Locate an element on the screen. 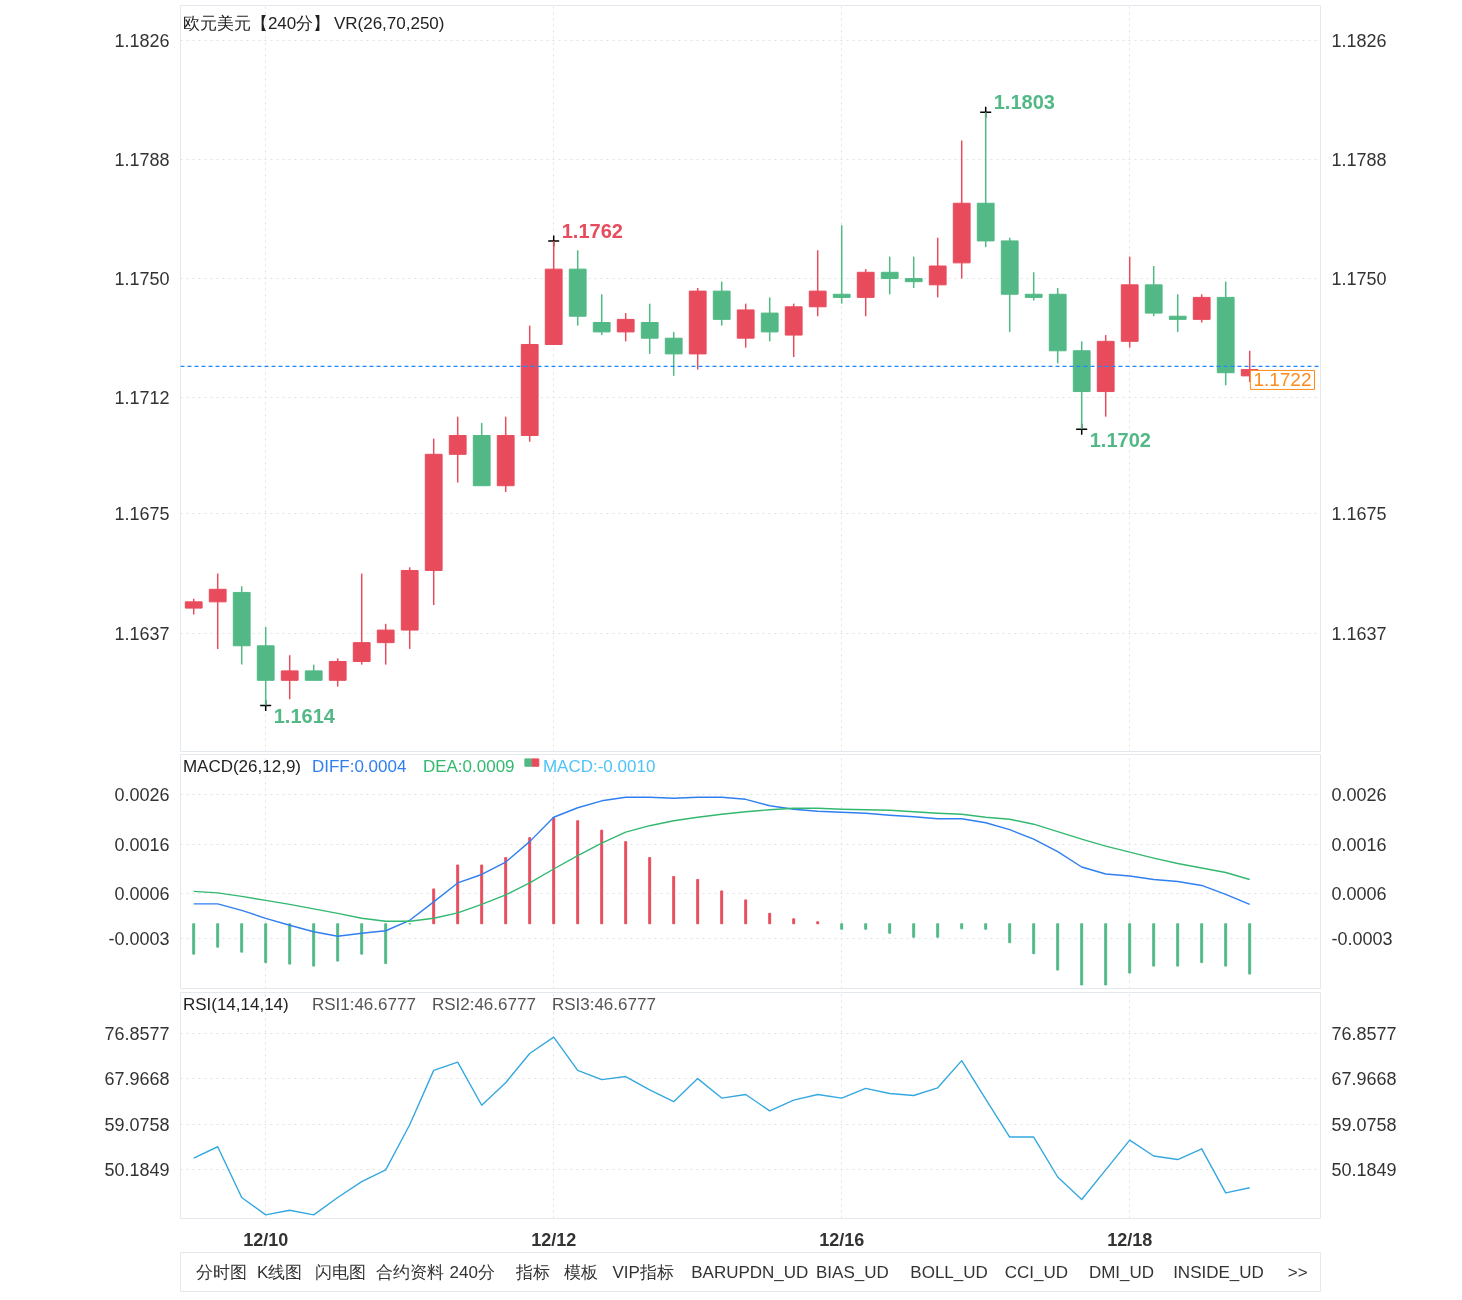  y-tick-label: 1.1750 is located at coordinates (142, 279).